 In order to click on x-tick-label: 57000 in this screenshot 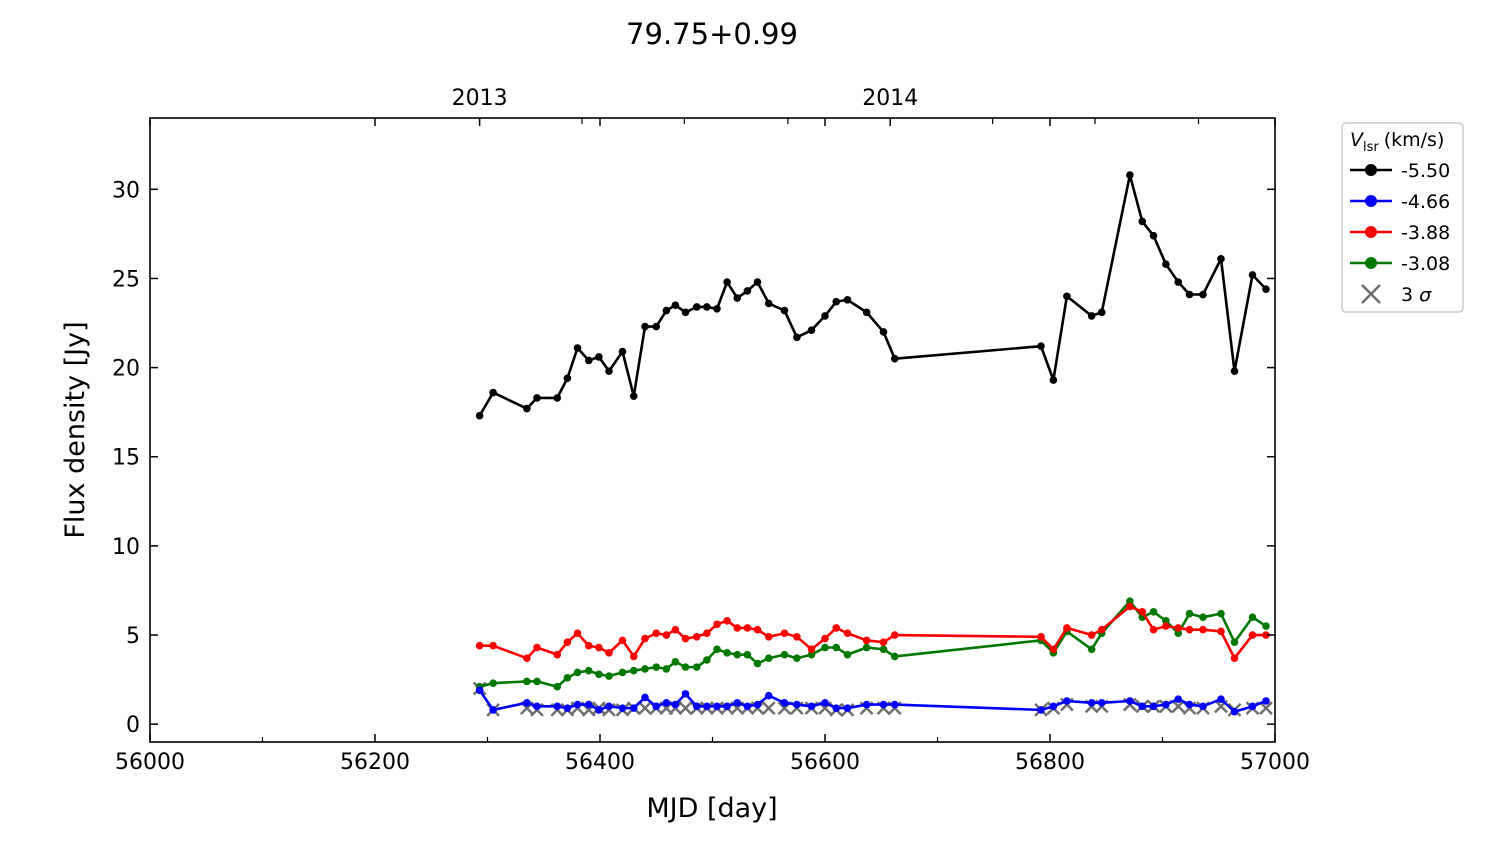, I will do `click(1275, 762)`.